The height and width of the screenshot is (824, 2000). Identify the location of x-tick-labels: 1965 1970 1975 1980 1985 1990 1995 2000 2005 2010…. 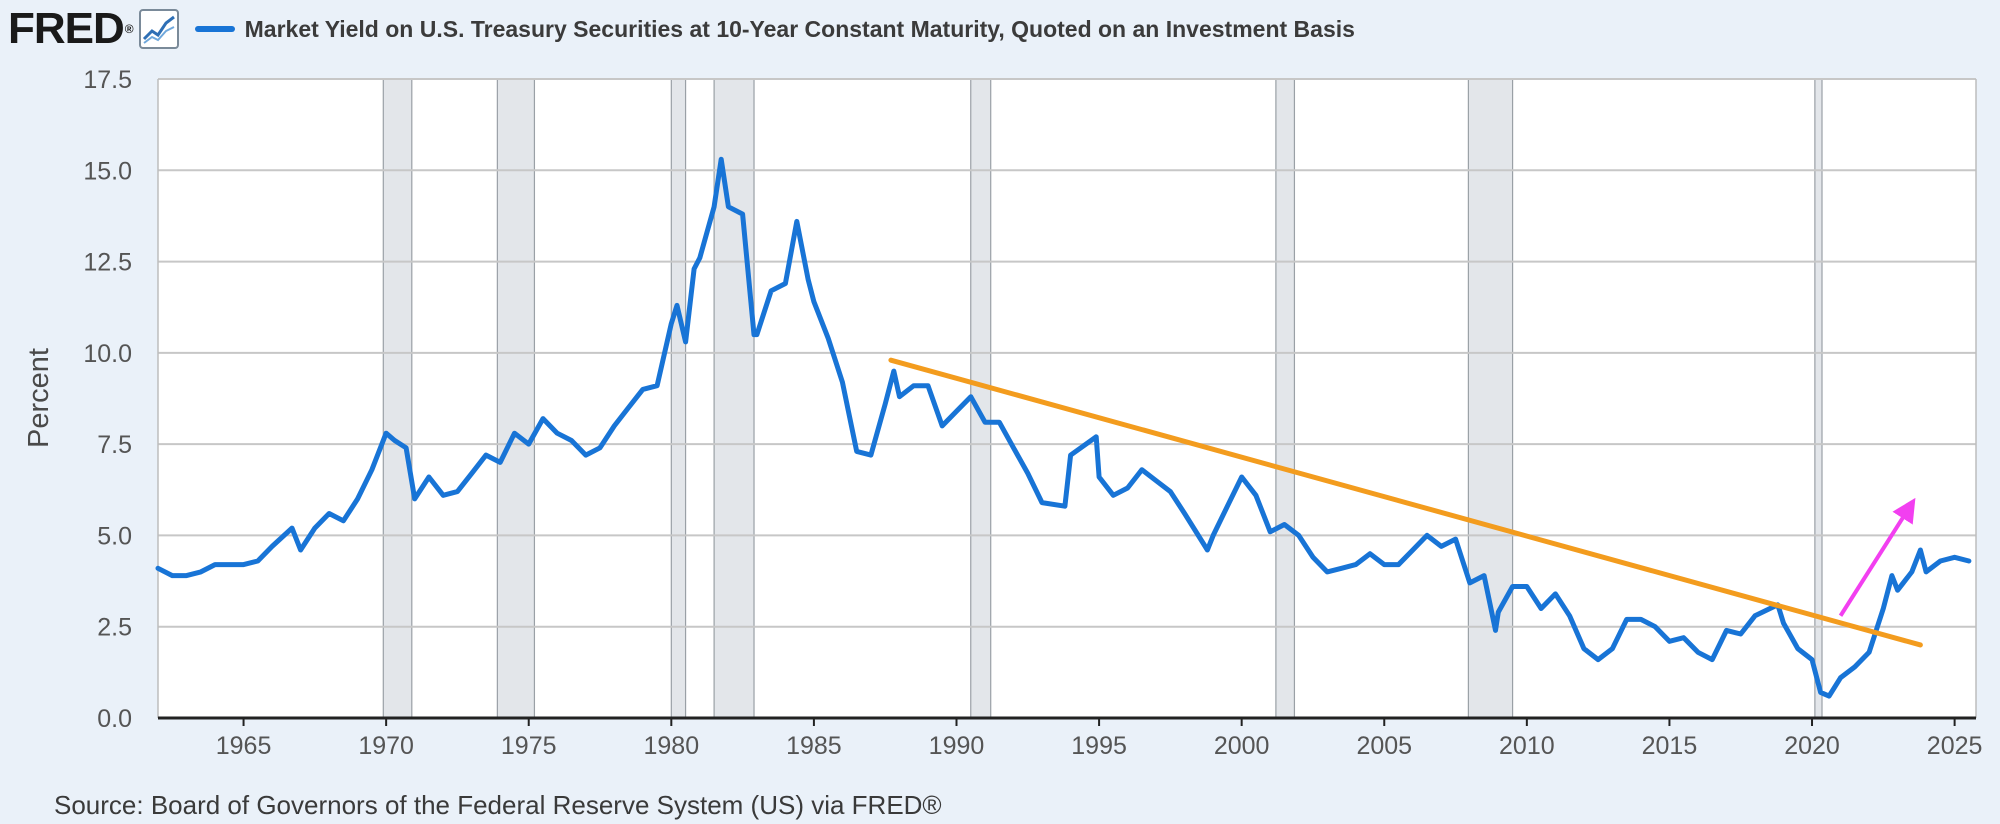
(1099, 739).